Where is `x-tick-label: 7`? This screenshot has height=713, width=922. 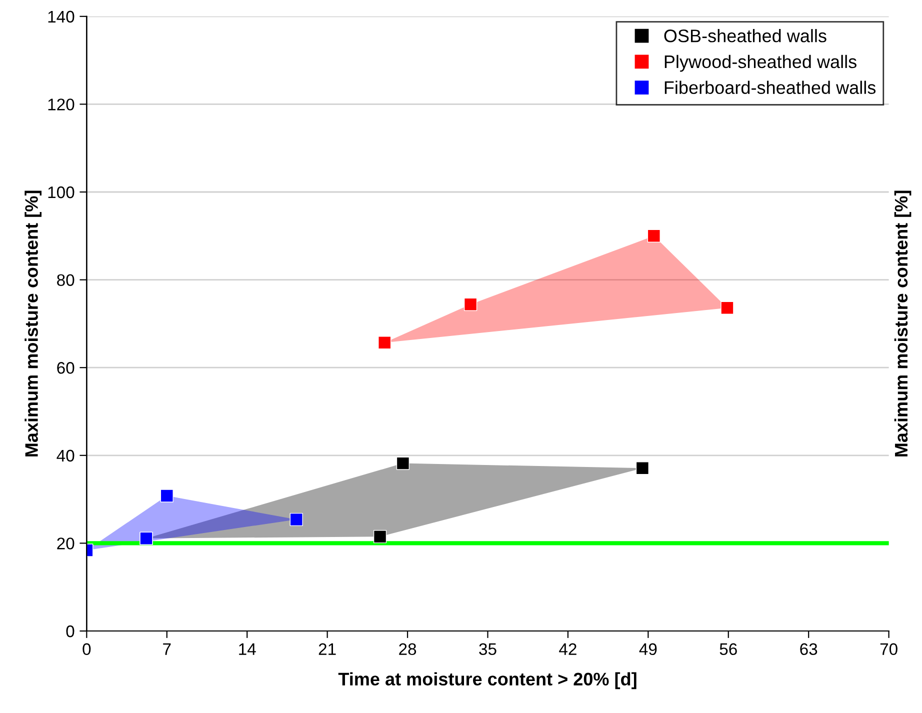 x-tick-label: 7 is located at coordinates (167, 649).